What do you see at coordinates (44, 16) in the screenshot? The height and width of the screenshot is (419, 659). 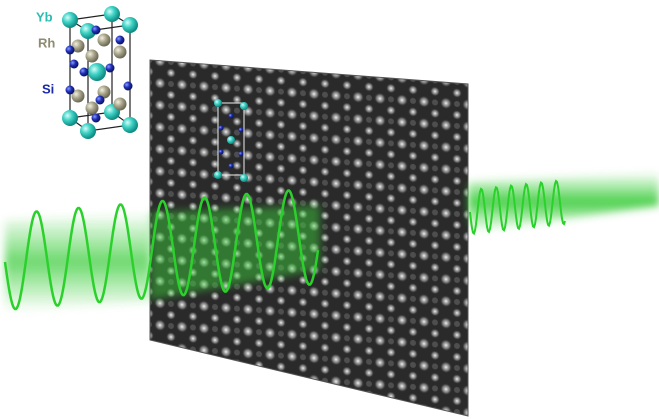 I see `legend-label: Yb` at bounding box center [44, 16].